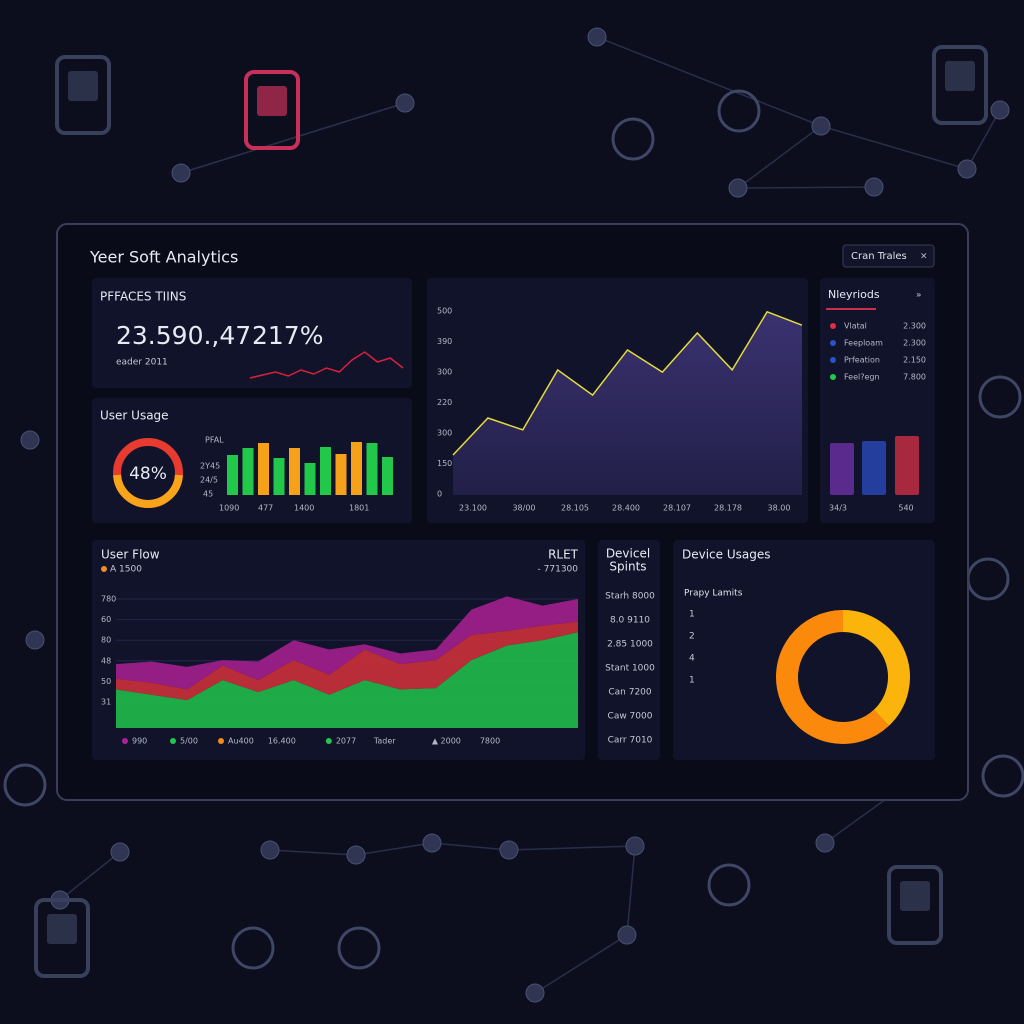  Describe the element at coordinates (692, 659) in the screenshot. I see `list-item: 4` at that location.